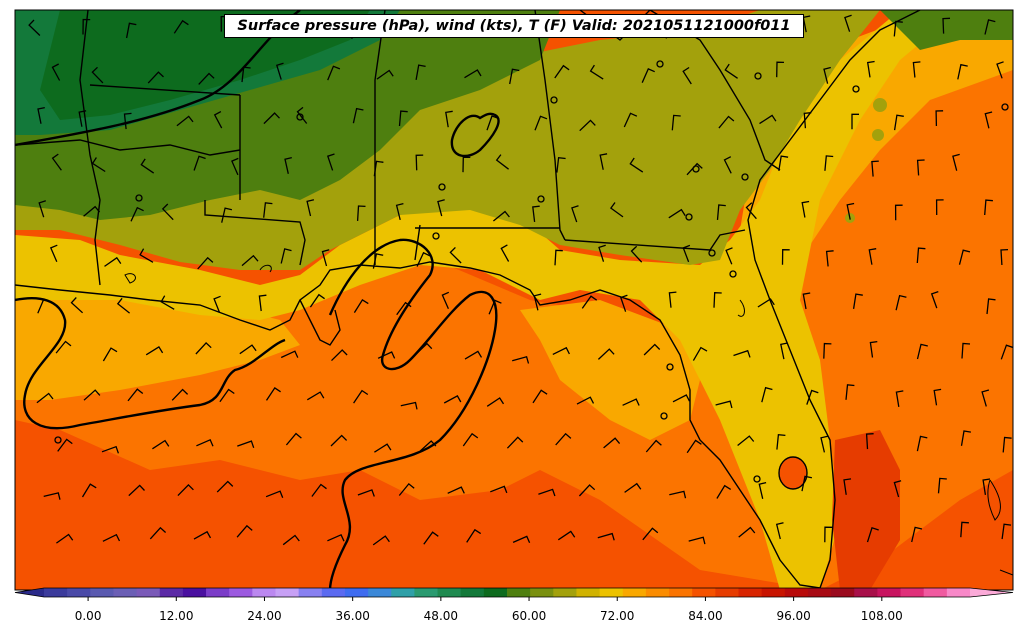  Describe the element at coordinates (441, 616) in the screenshot. I see `colorbar-tick-label: 48.00` at that location.